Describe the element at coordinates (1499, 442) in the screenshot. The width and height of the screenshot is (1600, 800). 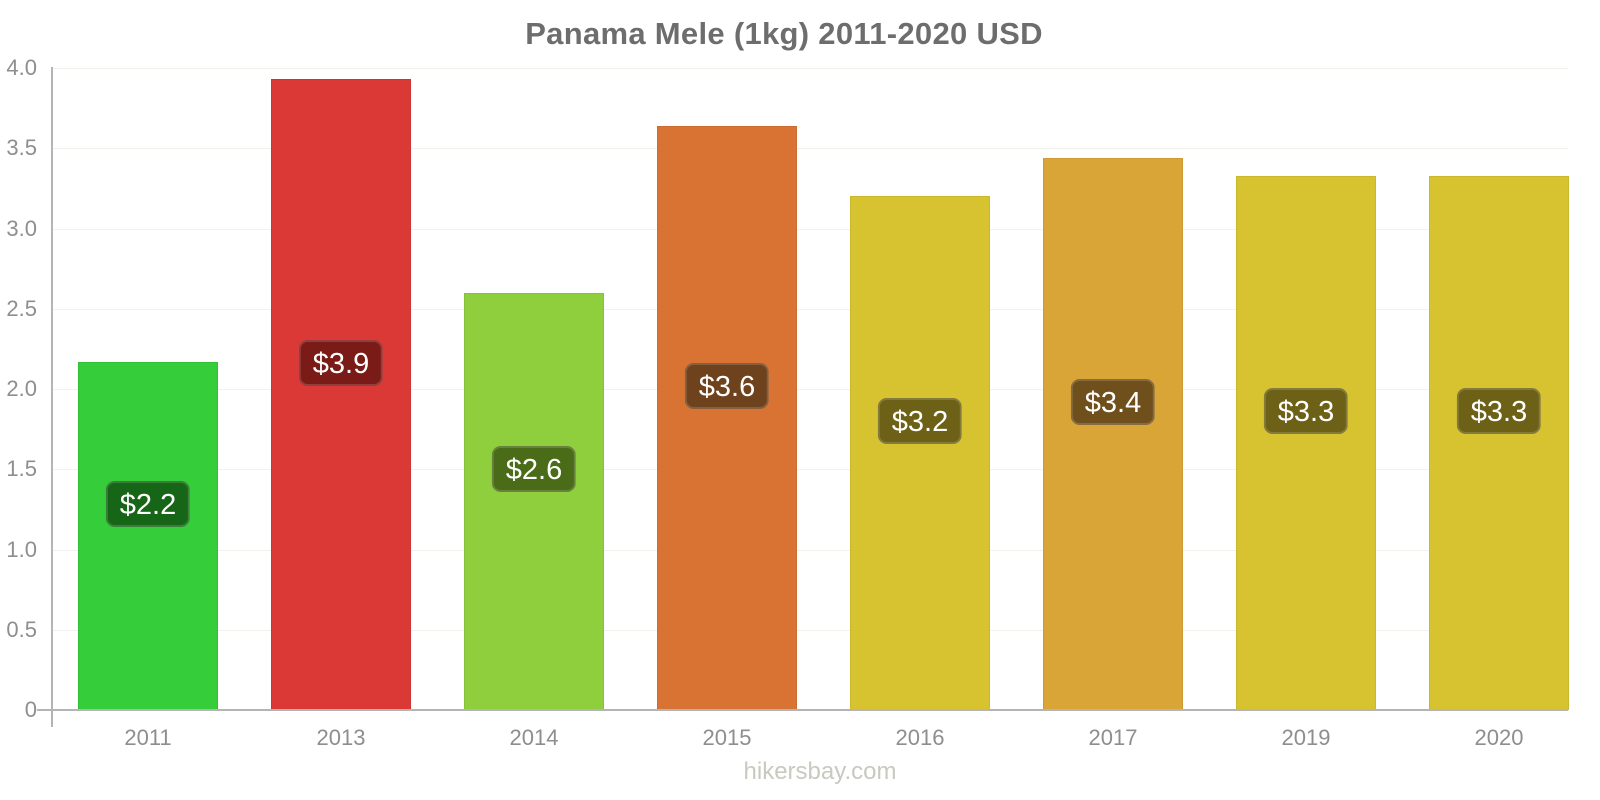
I see `bar-2020` at that location.